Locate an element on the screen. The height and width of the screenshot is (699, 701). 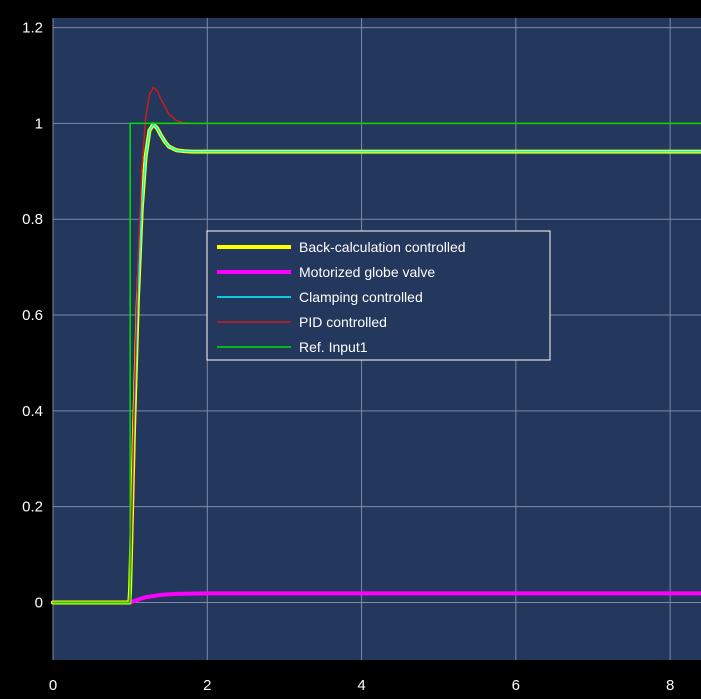
legend-label: Motorized globe valve is located at coordinates (367, 272).